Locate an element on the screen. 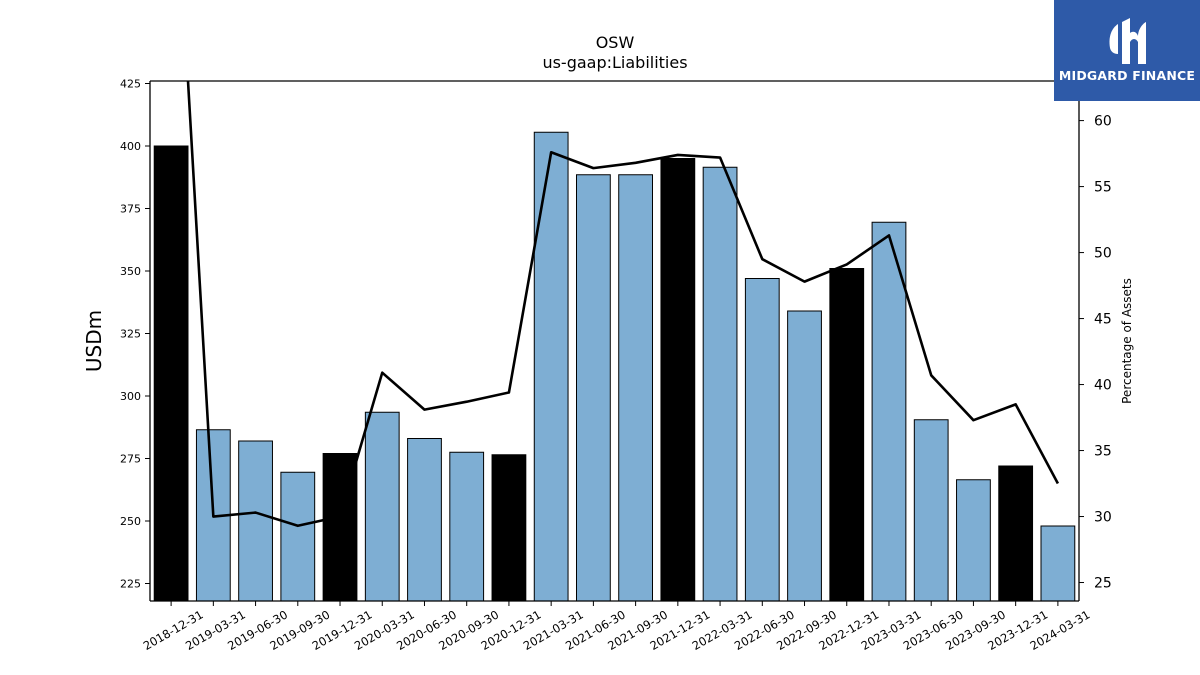 The width and height of the screenshot is (1200, 675). y-tick-label-400: 400 is located at coordinates (130, 146).